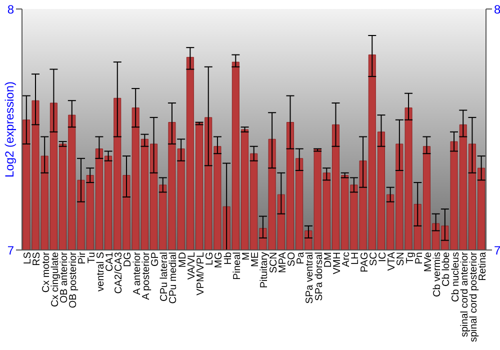 The width and height of the screenshot is (500, 350). Describe the element at coordinates (497, 9) in the screenshot. I see `y2-tick-label: 8` at that location.